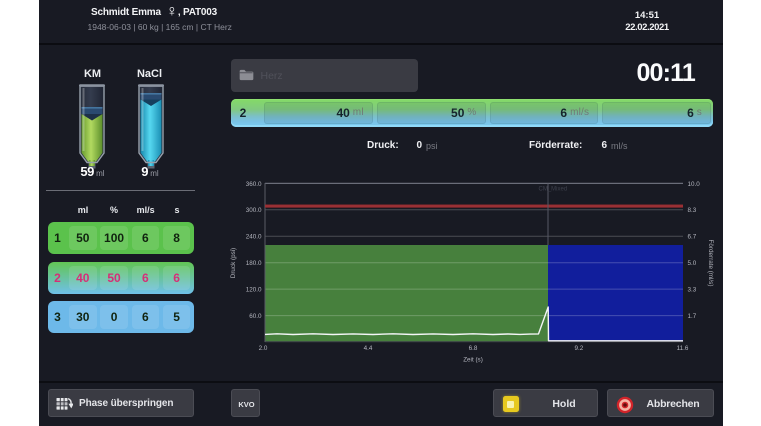 The image size is (761, 426). What do you see at coordinates (254, 263) in the screenshot?
I see `svg-text: 180.0` at bounding box center [254, 263].